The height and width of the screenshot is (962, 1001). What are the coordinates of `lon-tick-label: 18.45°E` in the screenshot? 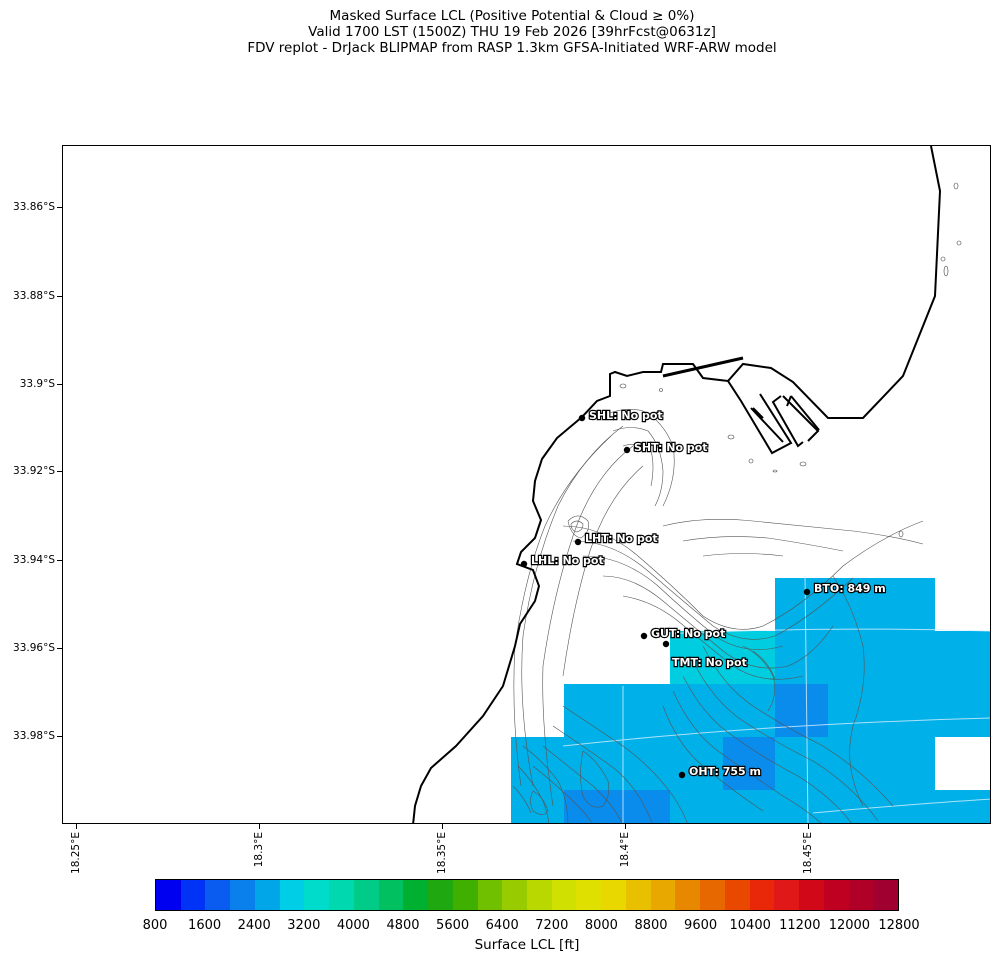 It's located at (808, 853).